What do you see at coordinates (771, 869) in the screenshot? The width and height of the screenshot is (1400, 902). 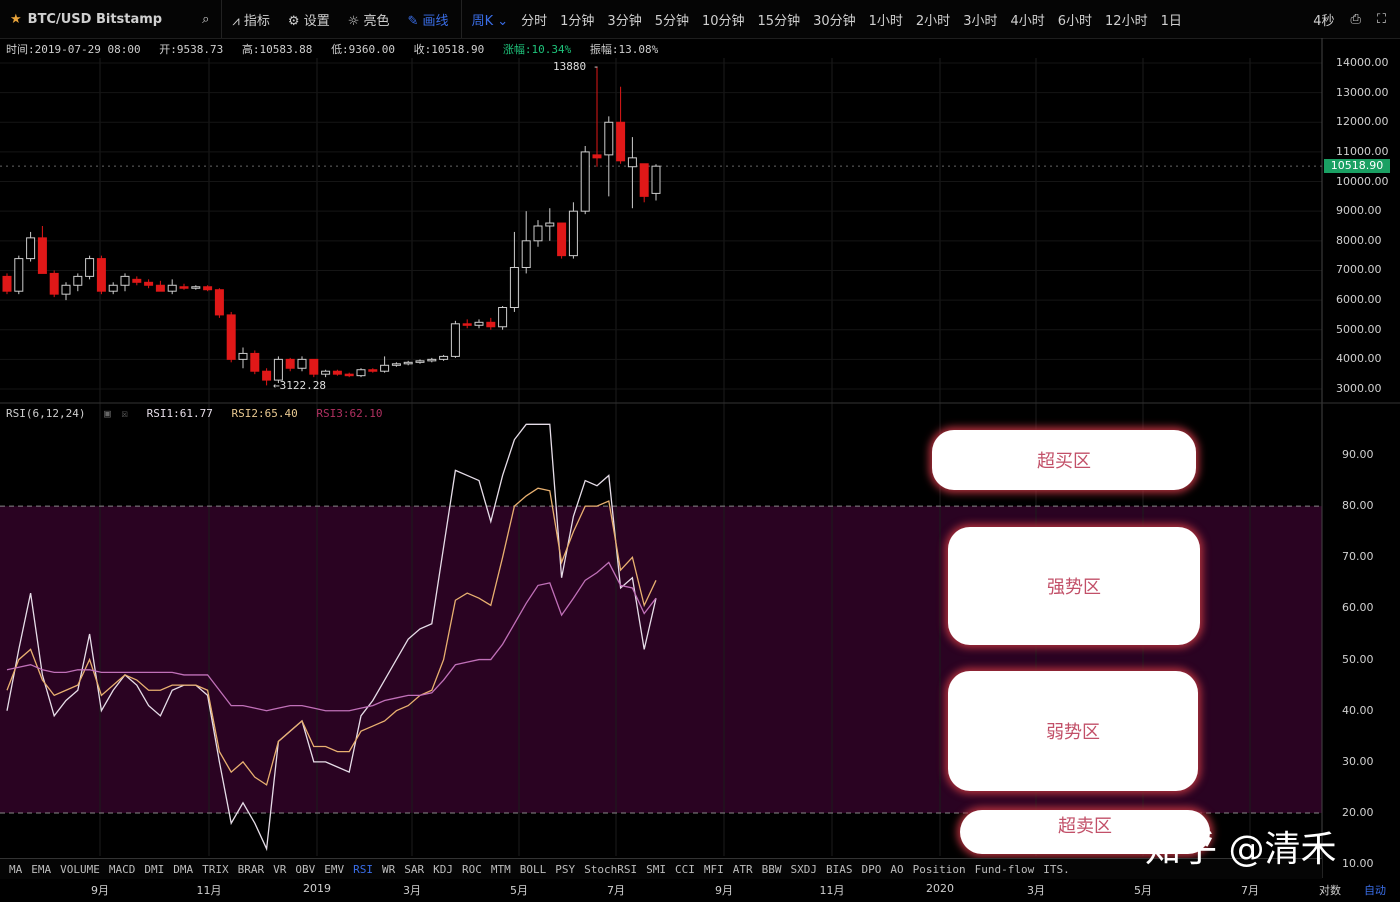 I see `indicator-tab-bbw: BBW` at bounding box center [771, 869].